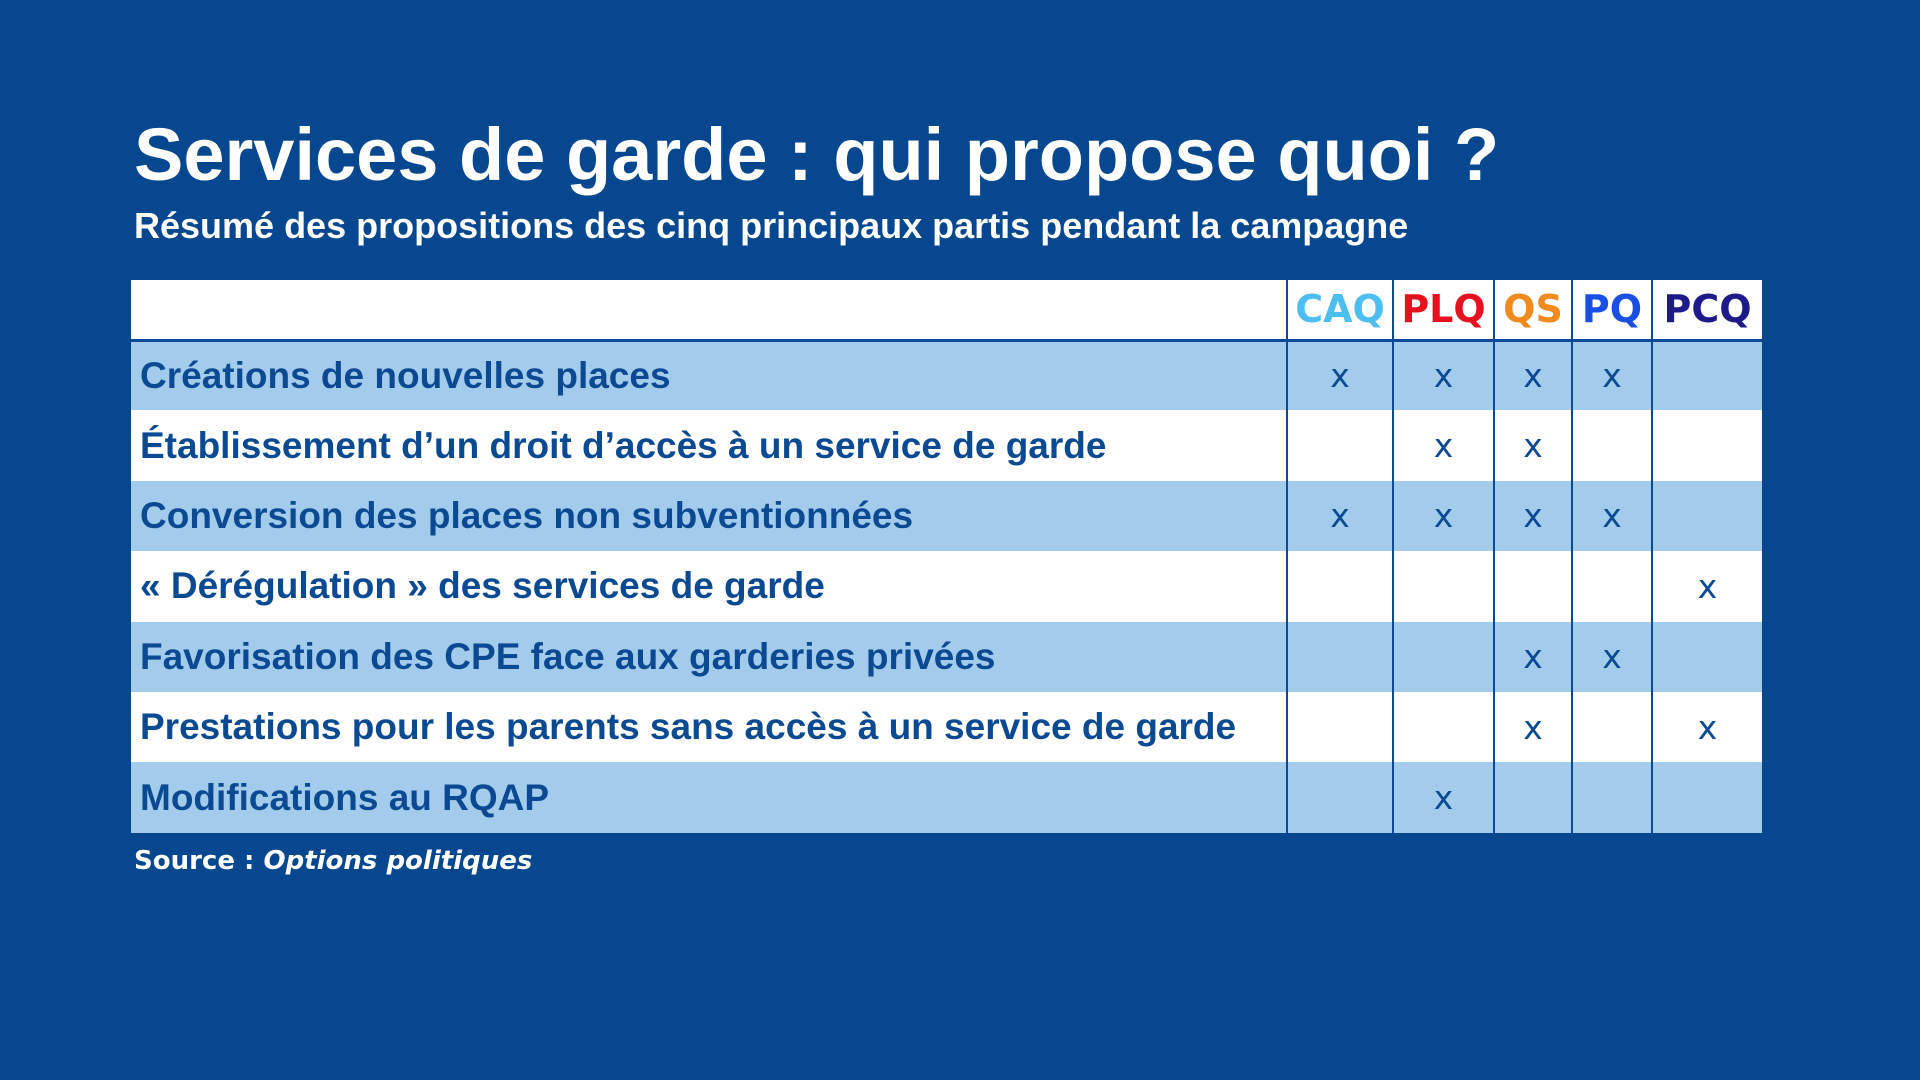  I want to click on source-note: Source : Options politiques, so click(333, 861).